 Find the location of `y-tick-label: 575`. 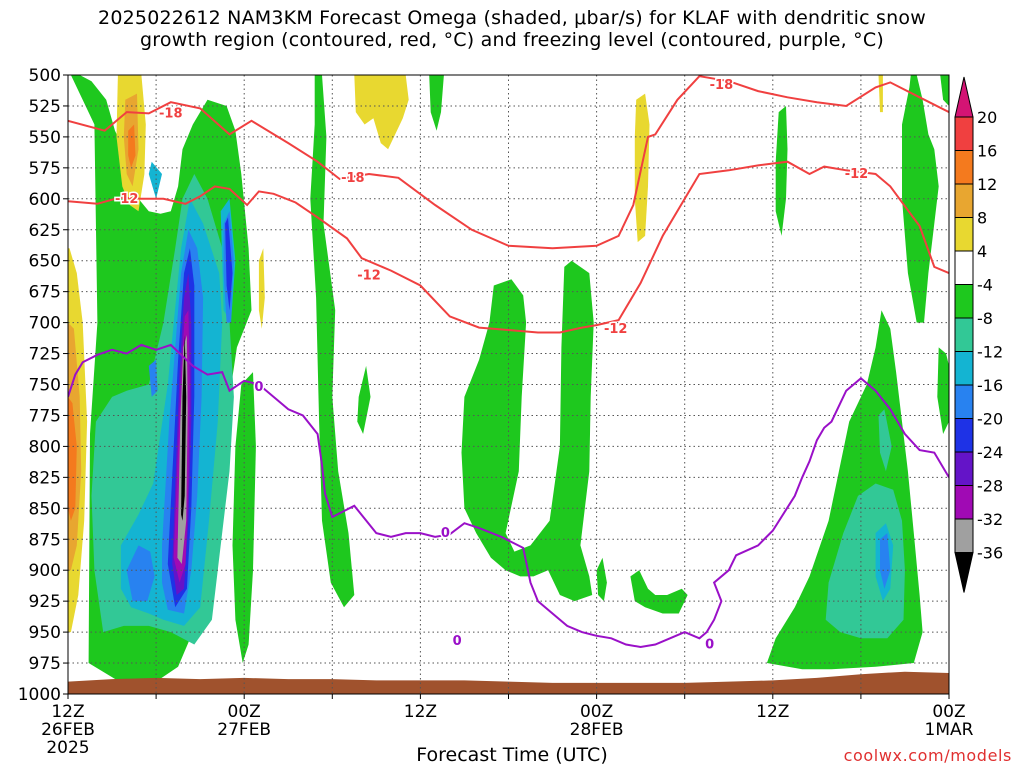

y-tick-label: 575 is located at coordinates (45, 169).